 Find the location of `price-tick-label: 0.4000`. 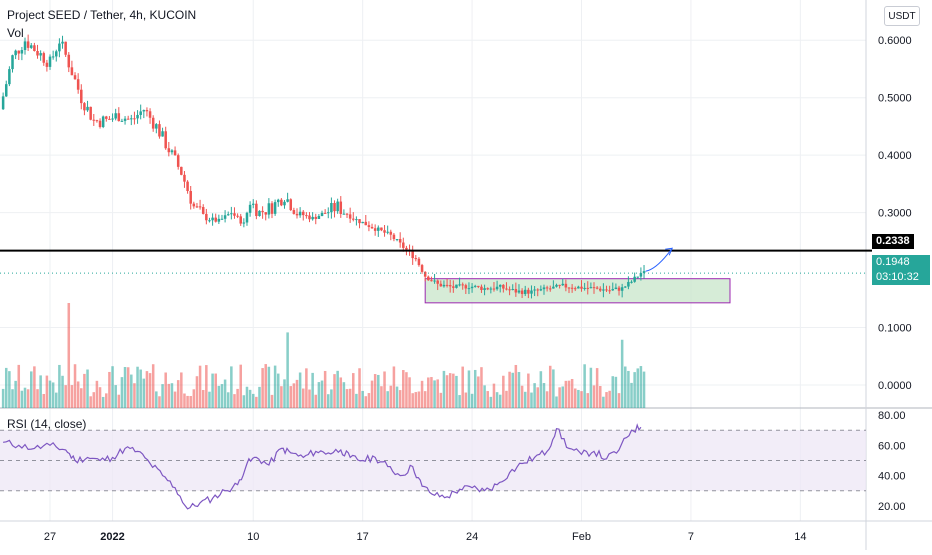

price-tick-label: 0.4000 is located at coordinates (895, 156).